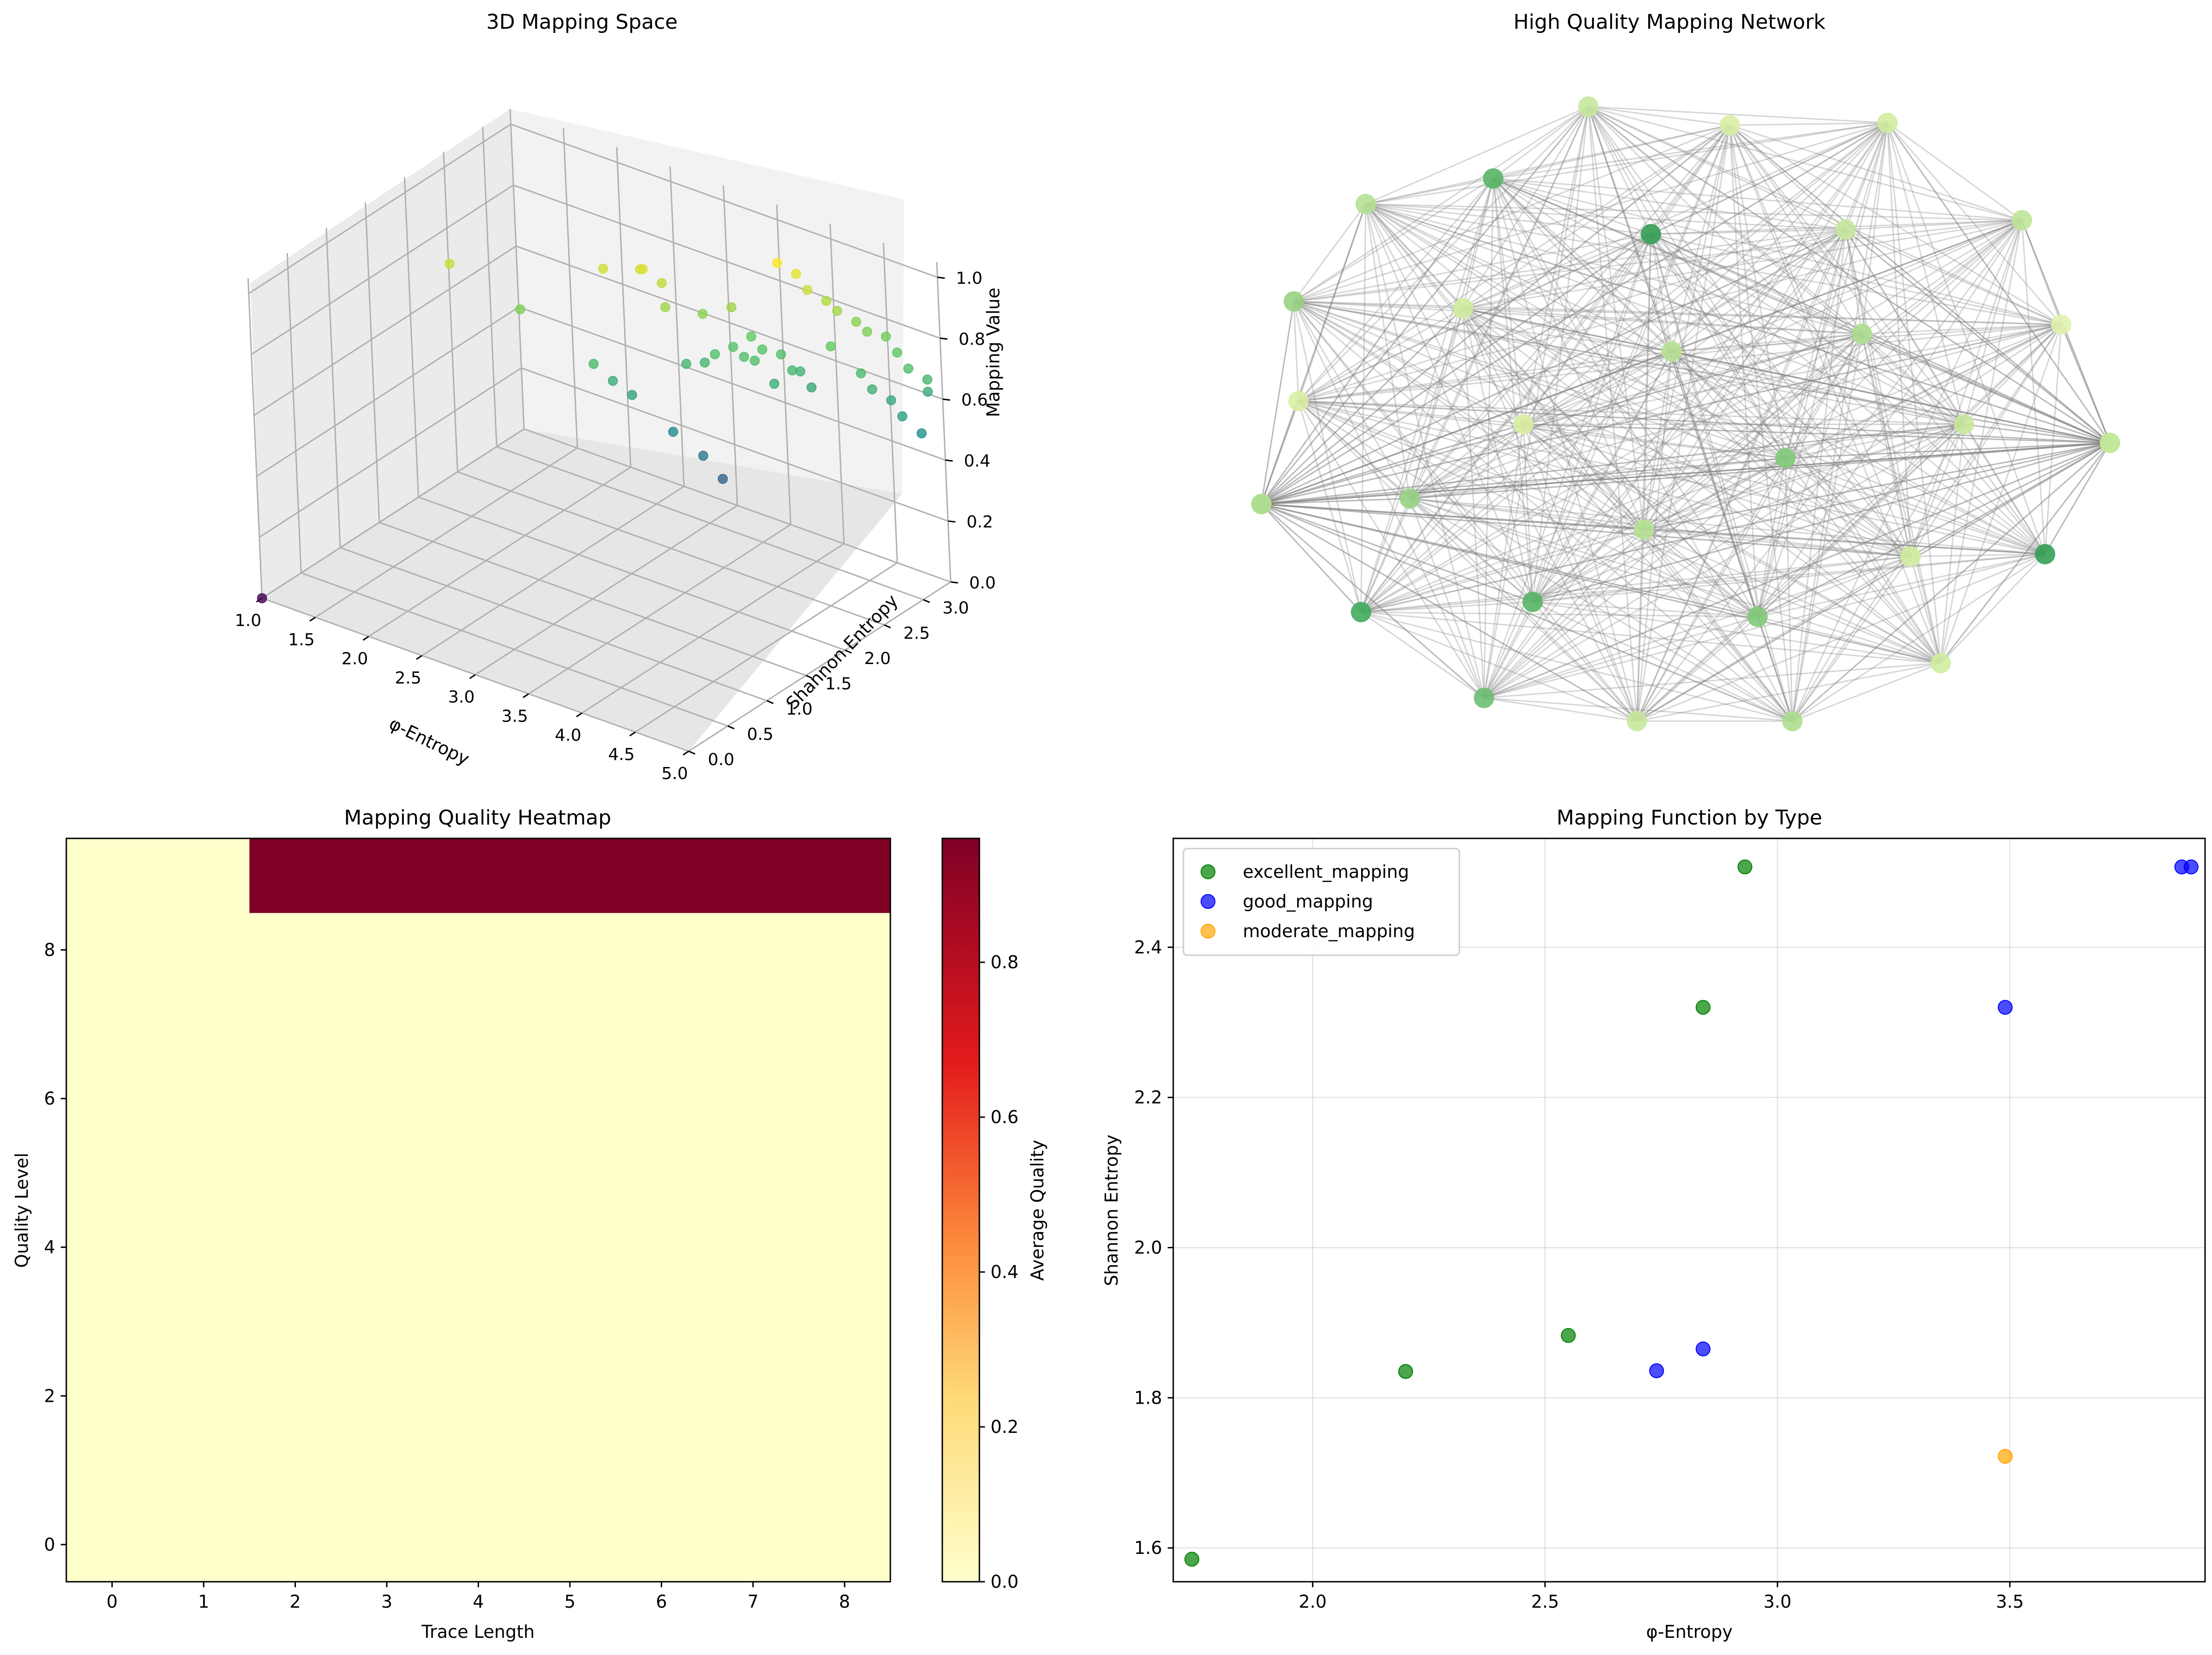 Image resolution: width=2212 pixels, height=1655 pixels. What do you see at coordinates (478, 1602) in the screenshot?
I see `heatmap-xtick-label: 4` at bounding box center [478, 1602].